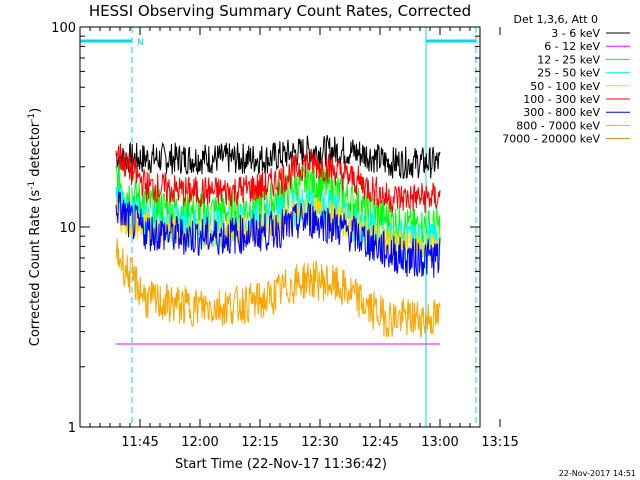 The image size is (640, 480). I want to click on footer-timestamp: 22-Nov-2017 14:51, so click(597, 473).